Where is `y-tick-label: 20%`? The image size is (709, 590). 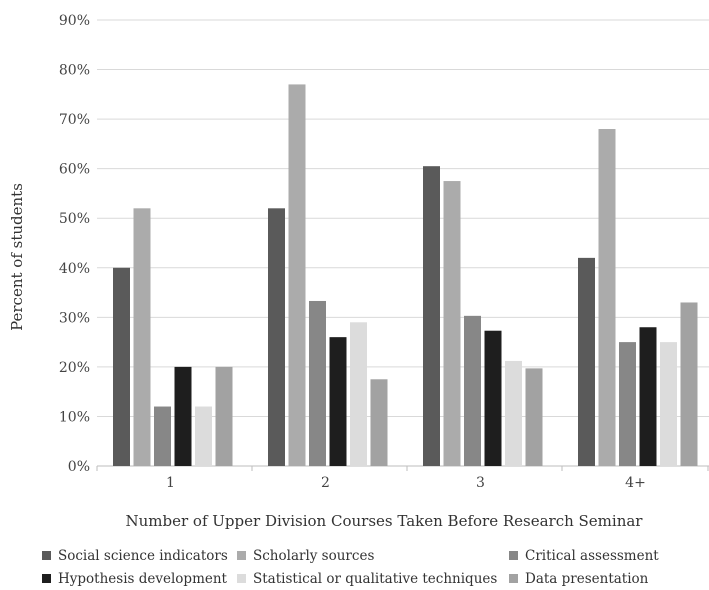 y-tick-label: 20% is located at coordinates (74, 368).